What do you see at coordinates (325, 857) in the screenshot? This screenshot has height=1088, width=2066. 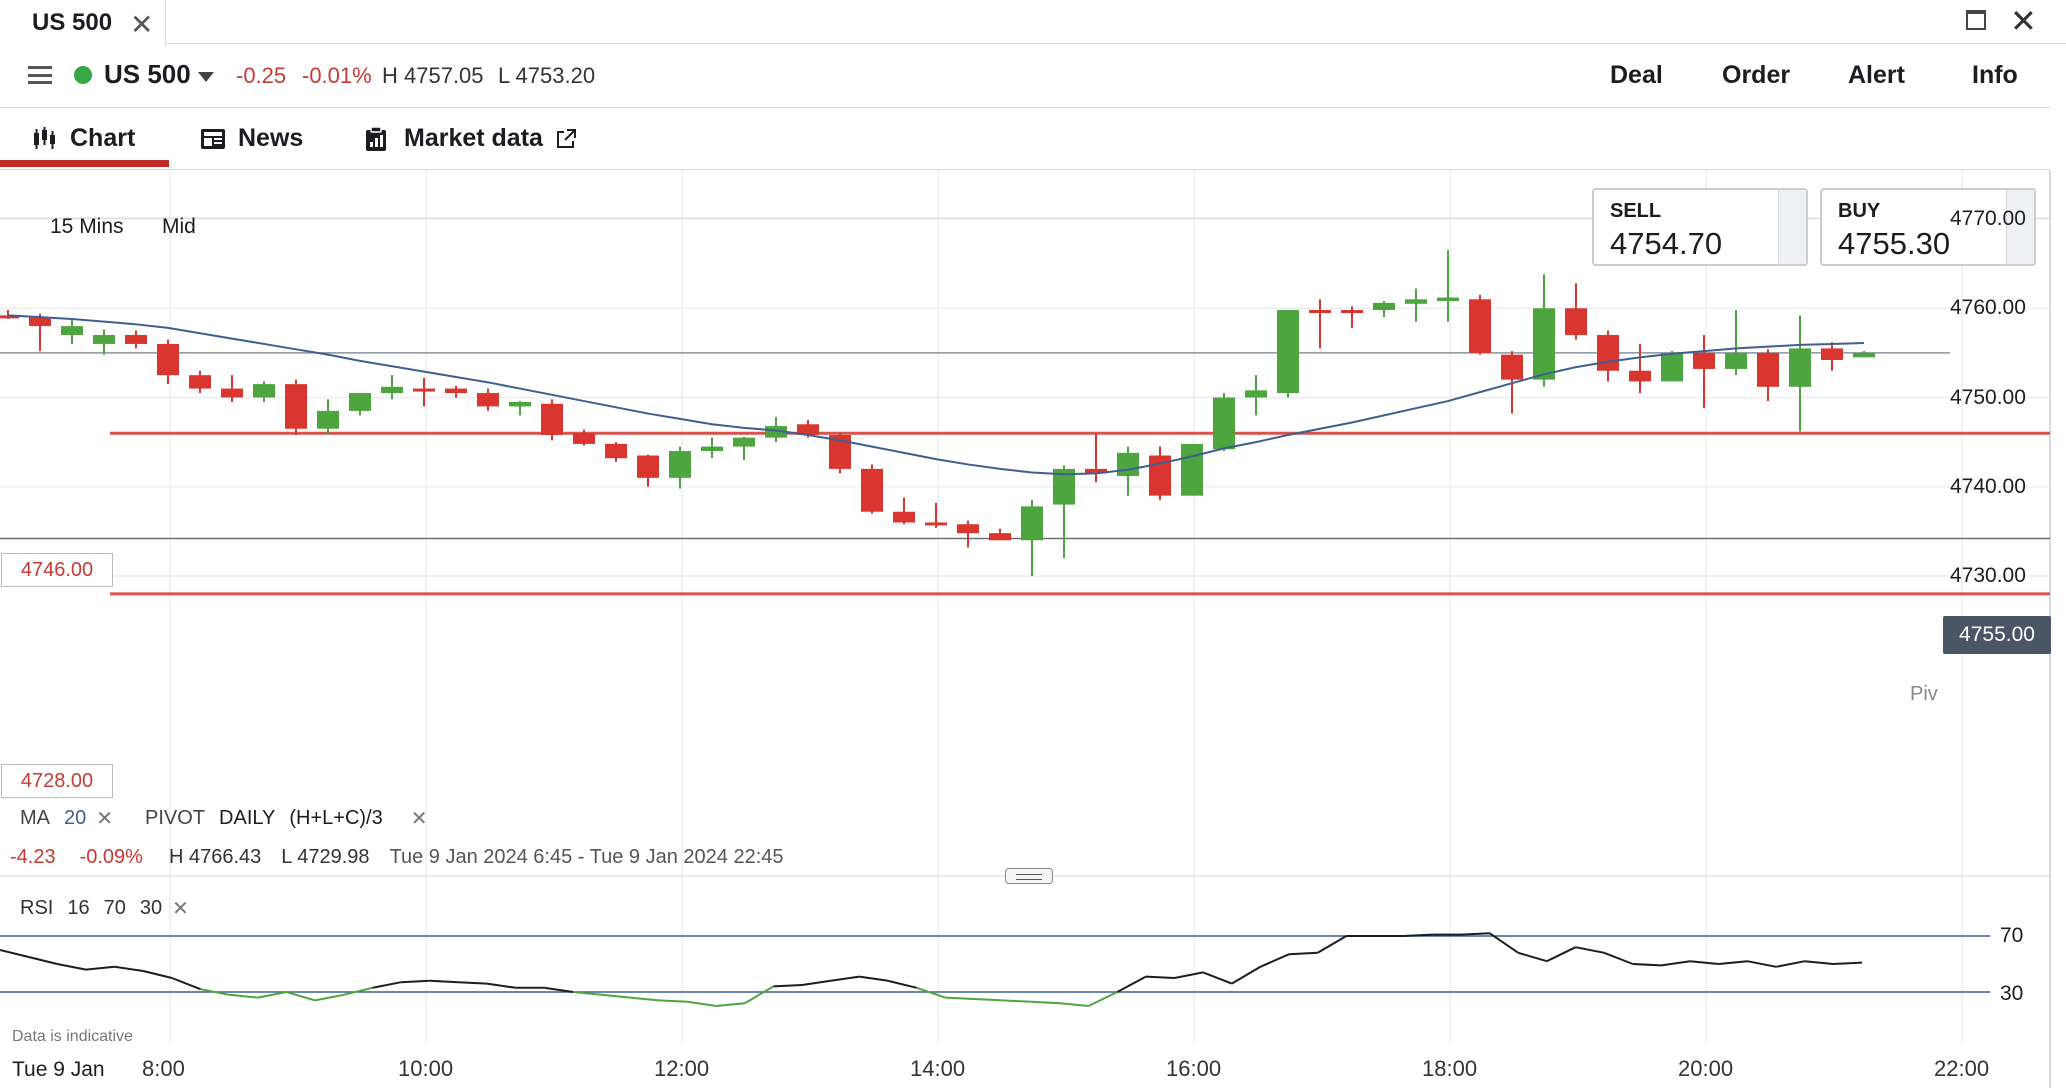 I see `range-low: L 4729.98` at bounding box center [325, 857].